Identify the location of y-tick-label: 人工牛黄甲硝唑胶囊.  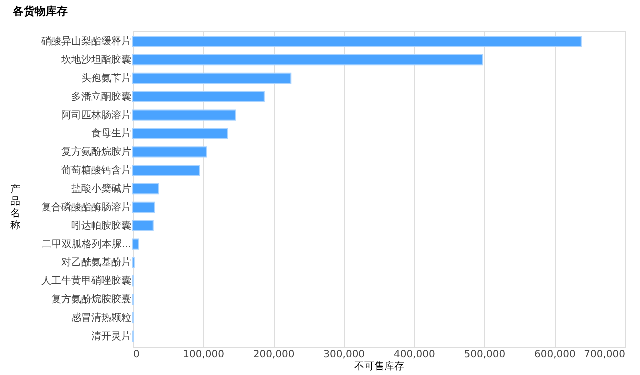
(87, 281).